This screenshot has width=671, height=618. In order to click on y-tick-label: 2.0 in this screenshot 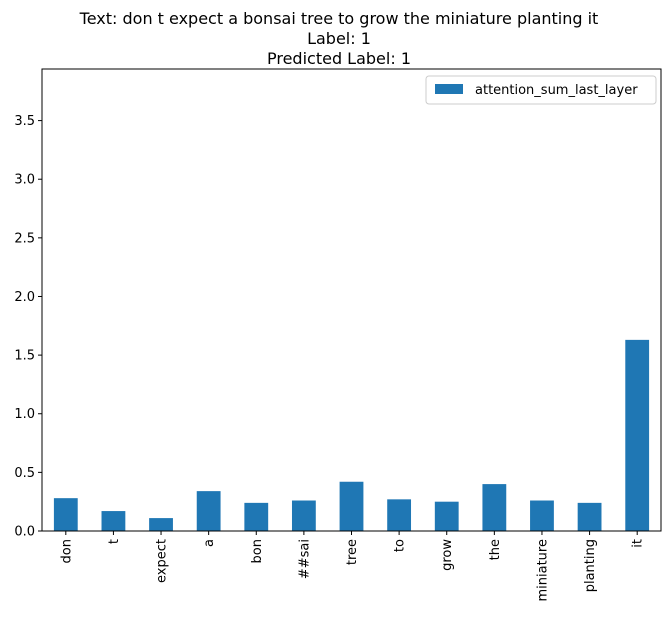, I will do `click(24, 297)`.